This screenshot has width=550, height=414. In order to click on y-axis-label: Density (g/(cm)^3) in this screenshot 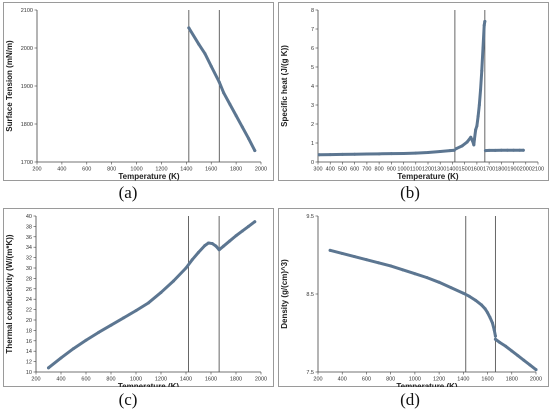, I will do `click(284, 294)`.